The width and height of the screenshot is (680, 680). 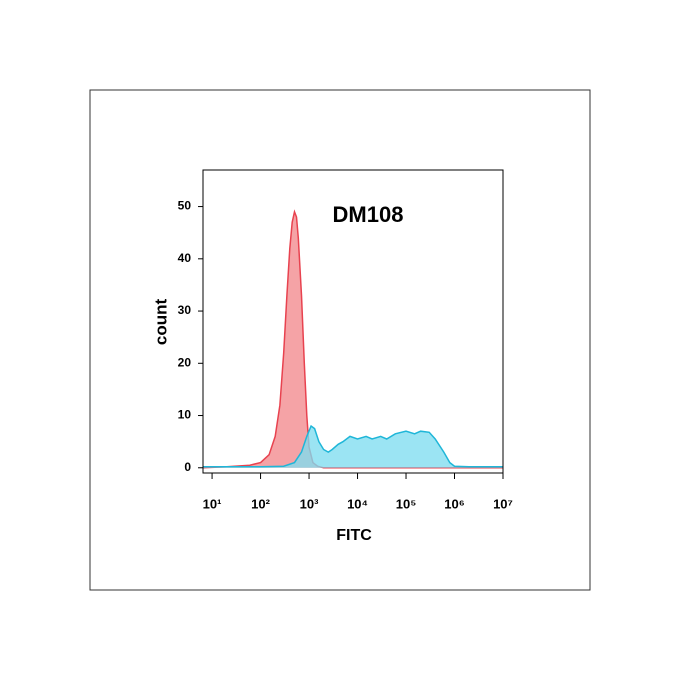 I want to click on x-tick-label: 10², so click(x=260, y=503).